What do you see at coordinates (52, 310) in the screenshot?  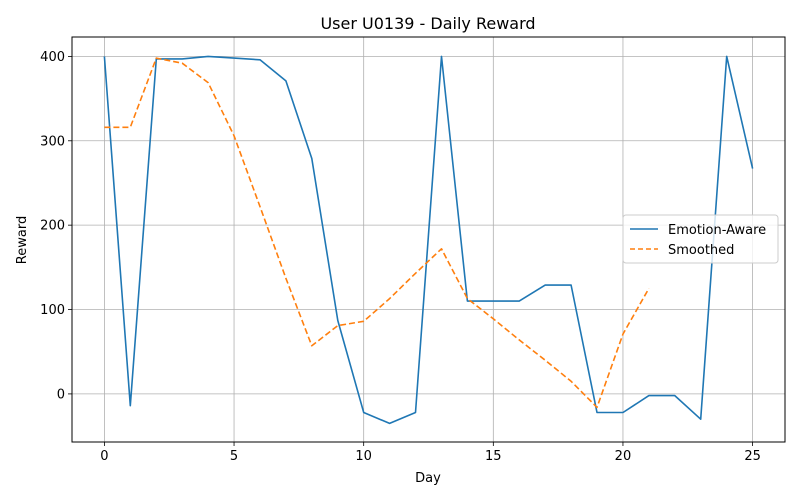 I see `y-tick-label: 100` at bounding box center [52, 310].